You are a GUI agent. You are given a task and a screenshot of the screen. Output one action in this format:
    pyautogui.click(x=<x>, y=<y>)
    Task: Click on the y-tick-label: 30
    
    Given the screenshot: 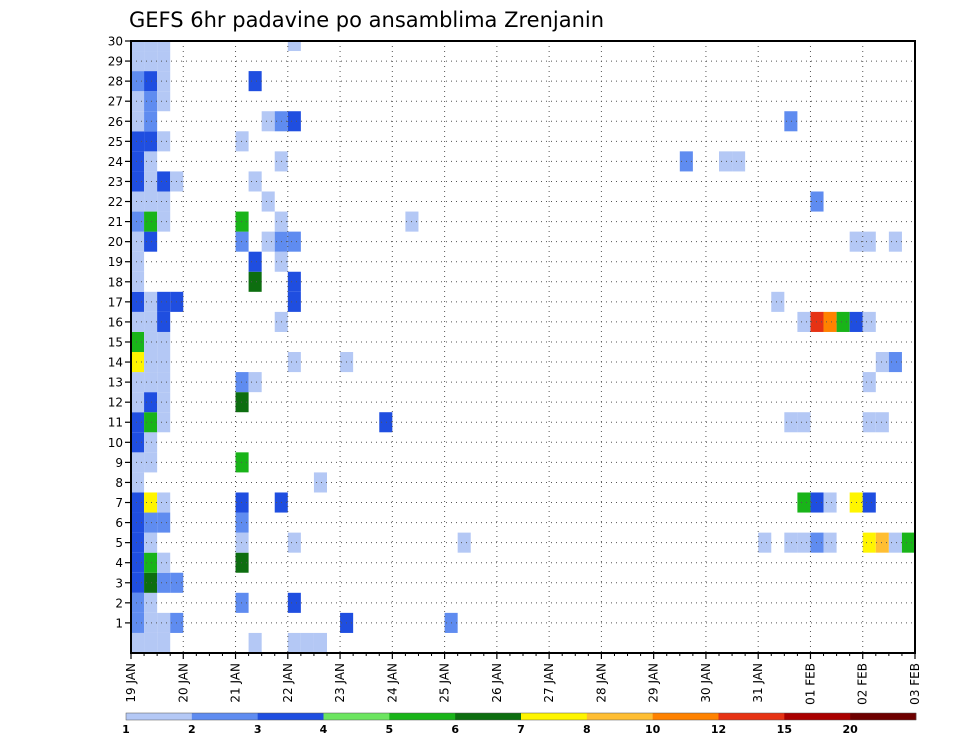 What is the action you would take?
    pyautogui.click(x=115, y=42)
    